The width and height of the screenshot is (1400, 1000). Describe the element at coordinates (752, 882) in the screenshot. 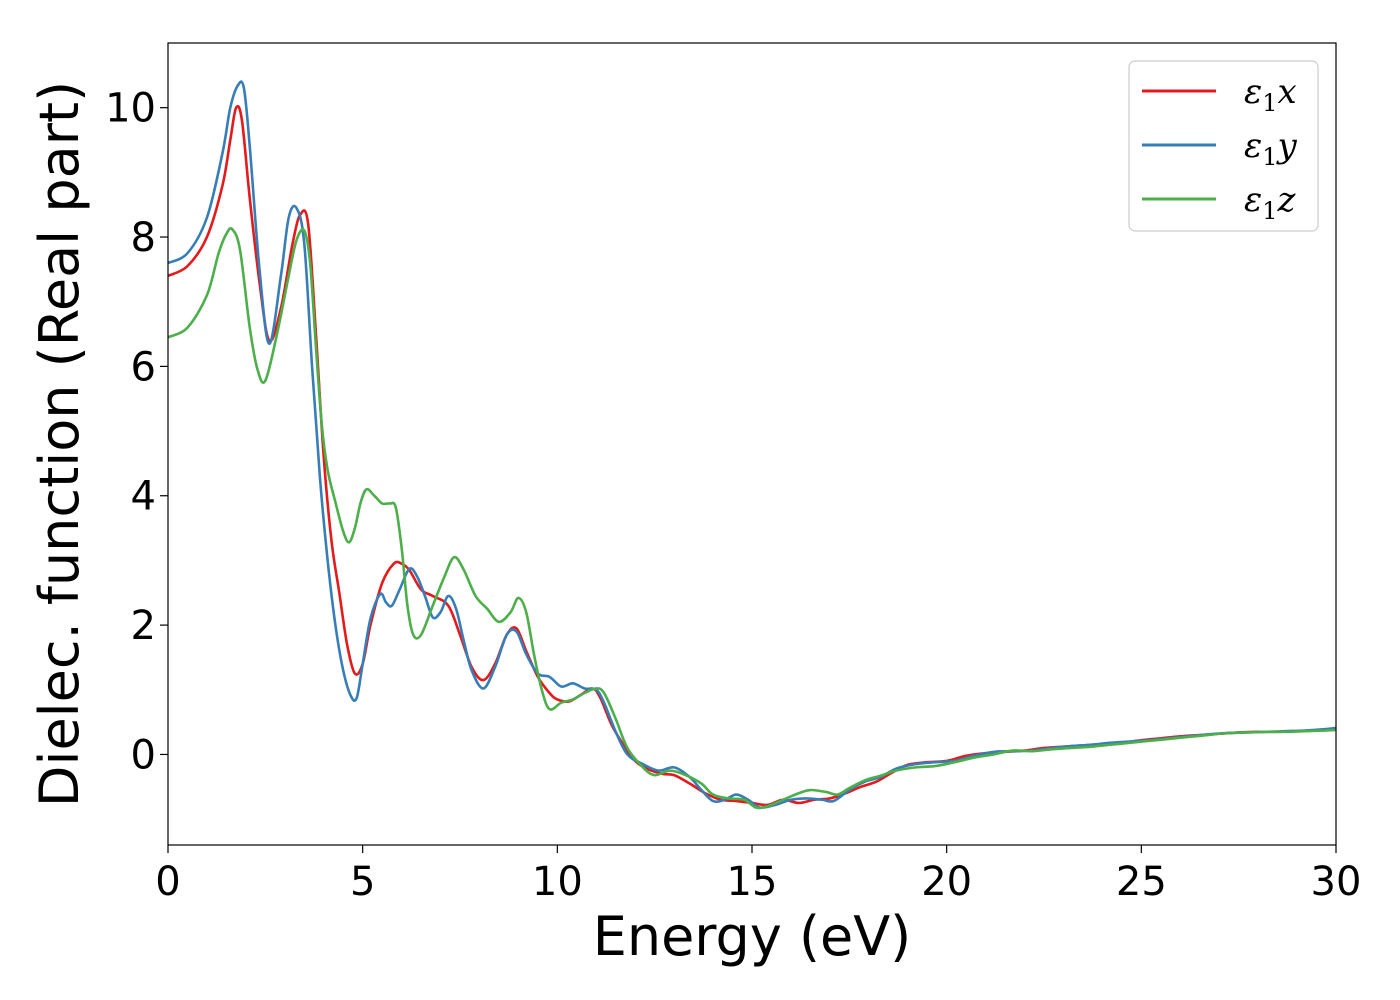

I see `x-tick-label: 15` at that location.